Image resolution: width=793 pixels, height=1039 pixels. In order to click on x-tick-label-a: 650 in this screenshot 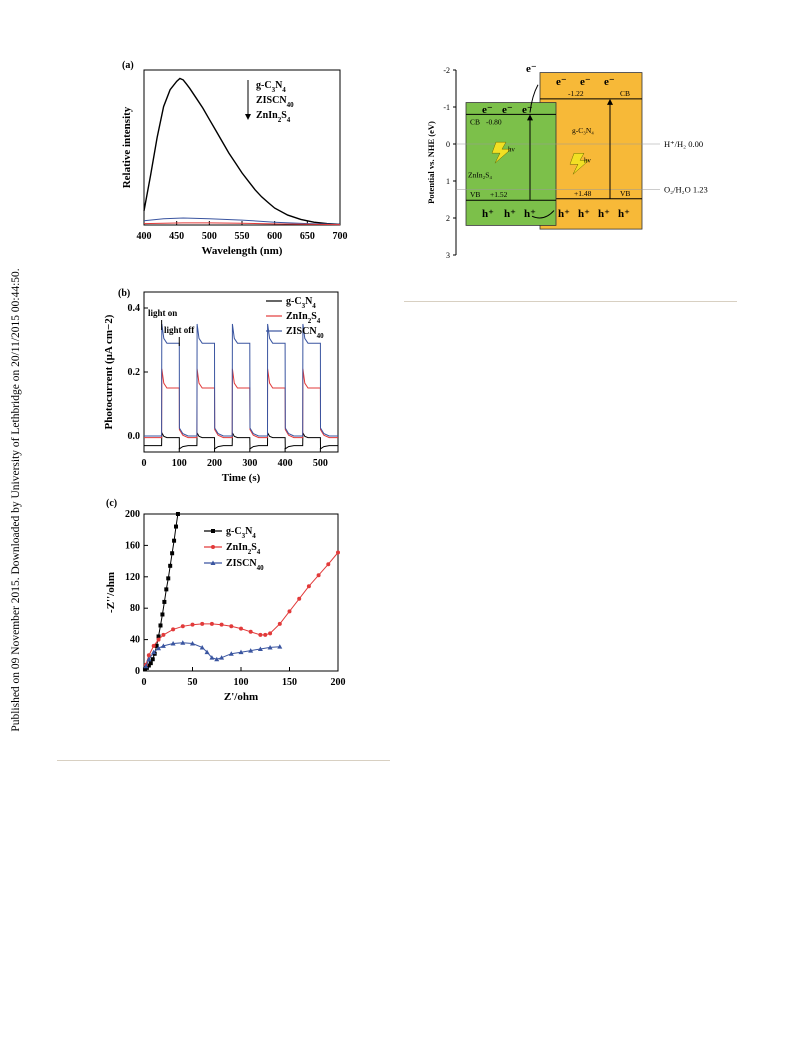, I will do `click(307, 236)`.